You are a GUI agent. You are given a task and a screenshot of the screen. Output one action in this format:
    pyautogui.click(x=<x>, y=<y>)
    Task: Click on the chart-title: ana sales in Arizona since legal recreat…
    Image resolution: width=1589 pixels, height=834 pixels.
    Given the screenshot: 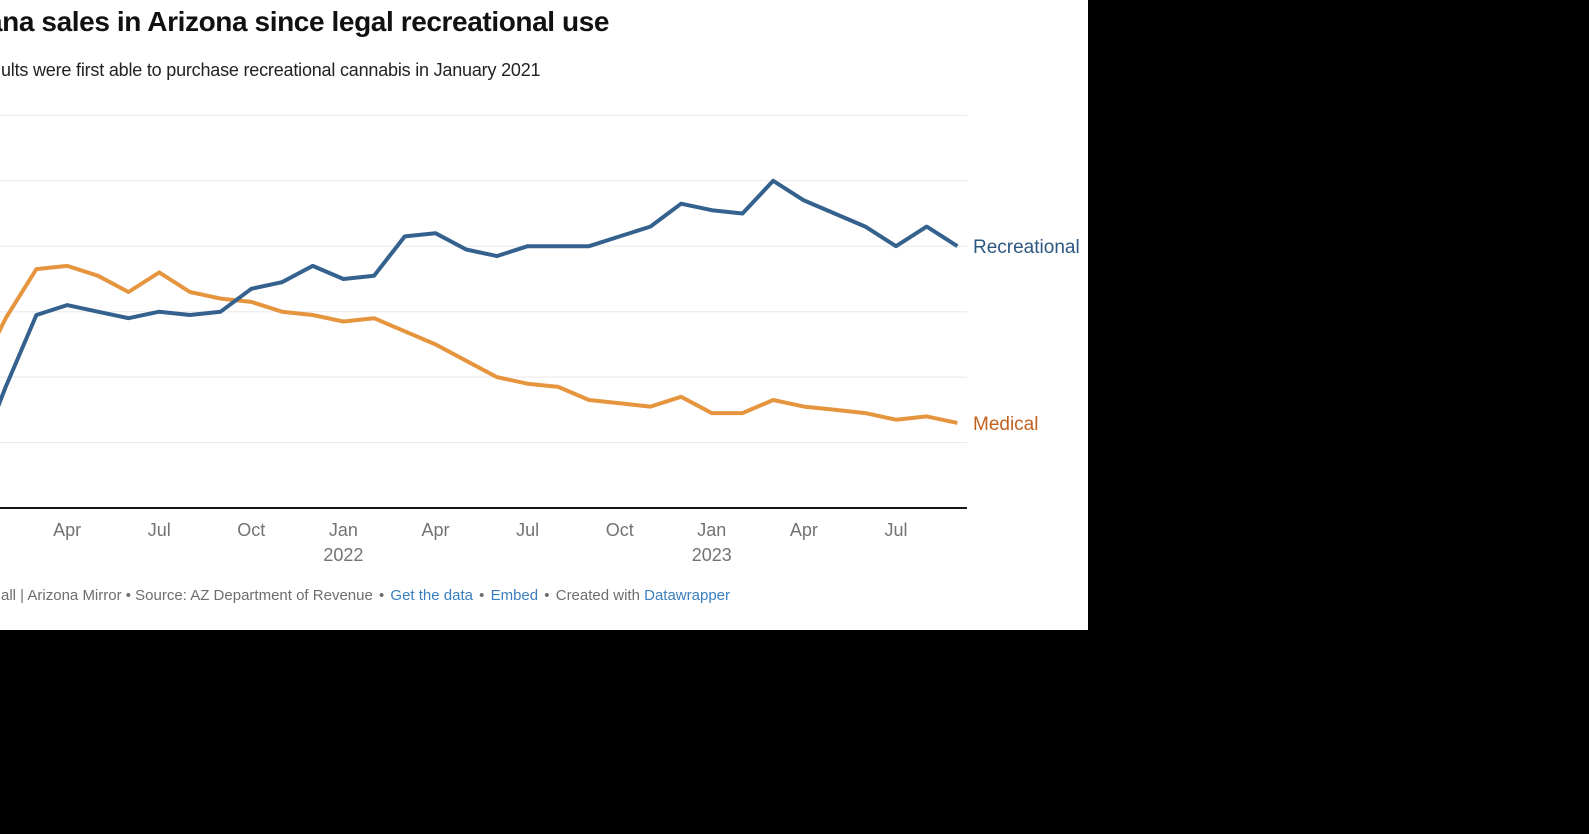 What is the action you would take?
    pyautogui.click(x=305, y=21)
    